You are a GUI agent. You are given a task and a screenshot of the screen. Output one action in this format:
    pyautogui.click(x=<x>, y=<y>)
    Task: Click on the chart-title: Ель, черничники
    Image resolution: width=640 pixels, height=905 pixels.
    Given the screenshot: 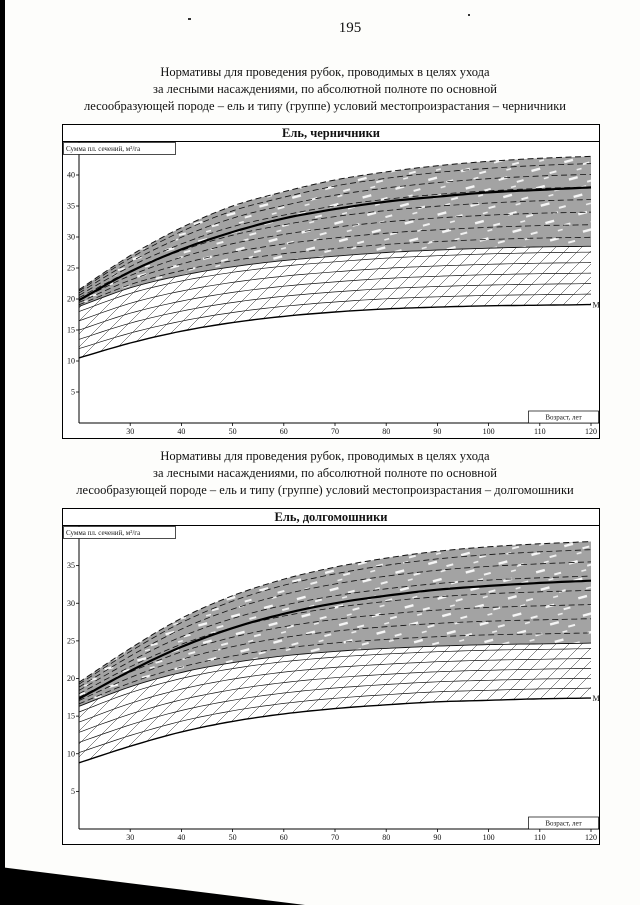 What is the action you would take?
    pyautogui.click(x=331, y=133)
    